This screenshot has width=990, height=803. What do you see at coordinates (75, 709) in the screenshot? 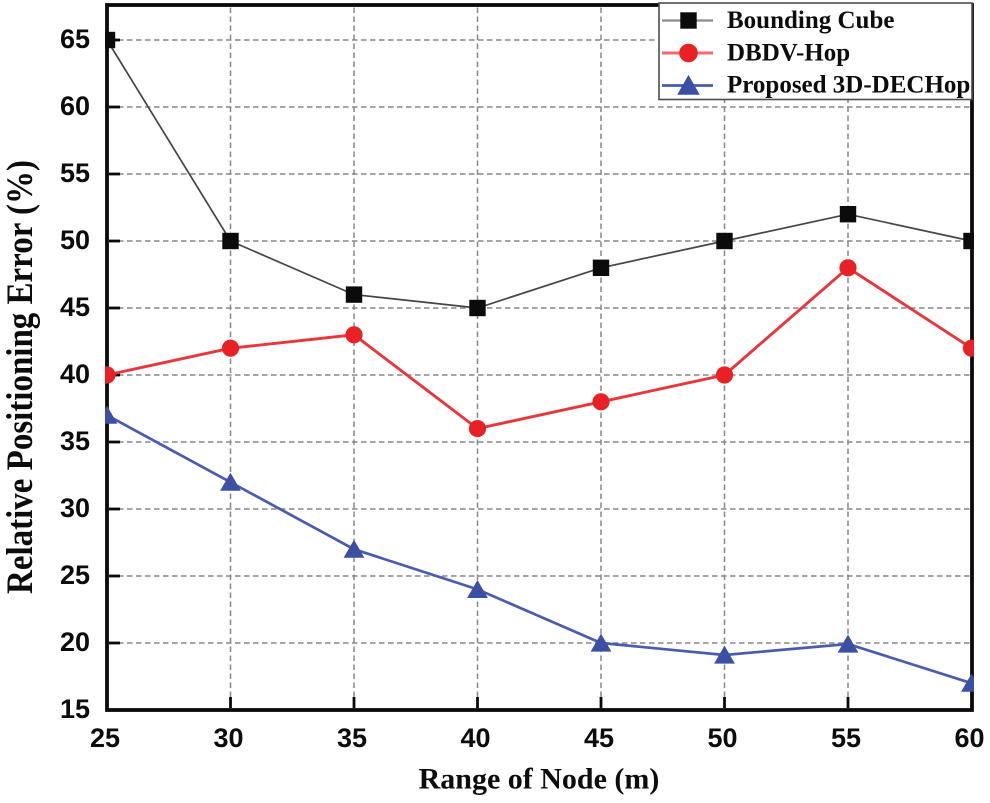
I see `svg-text: 15` at bounding box center [75, 709].